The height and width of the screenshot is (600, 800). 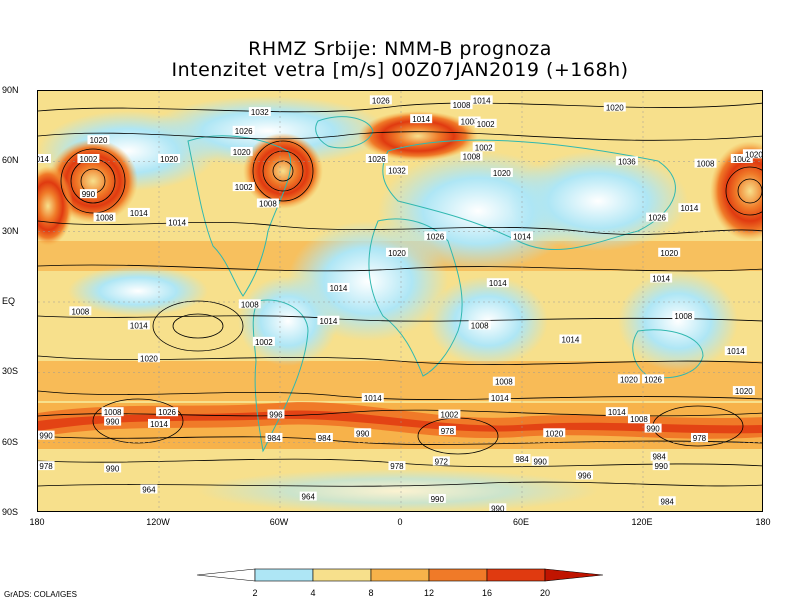 I want to click on svg-text: 996, so click(x=276, y=415).